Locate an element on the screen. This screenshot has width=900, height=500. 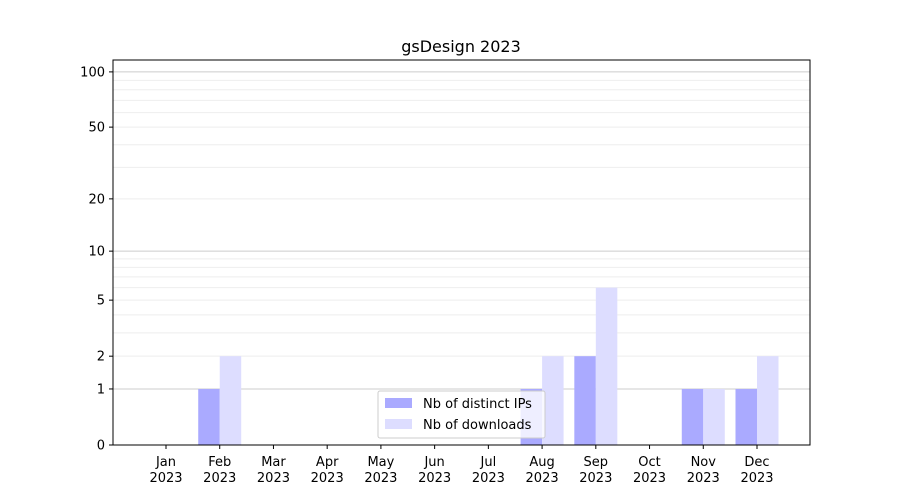
legend: Nb of distinct IPs Nb of downloads is located at coordinates (461, 414).